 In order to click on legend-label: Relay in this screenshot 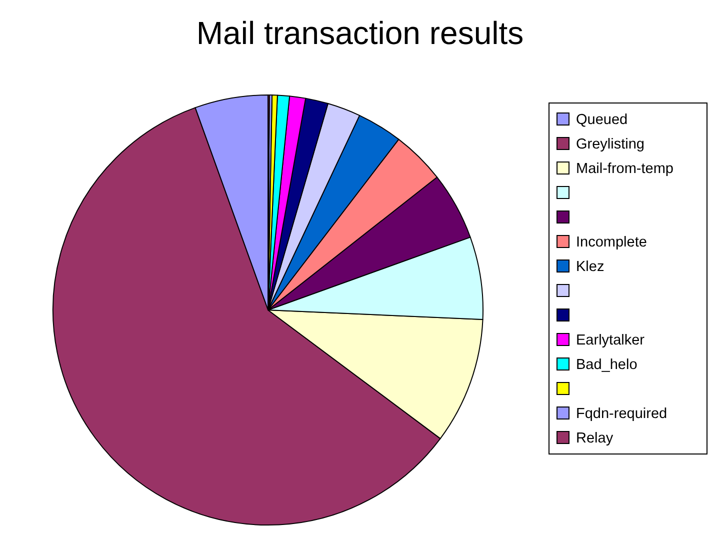, I will do `click(595, 438)`.